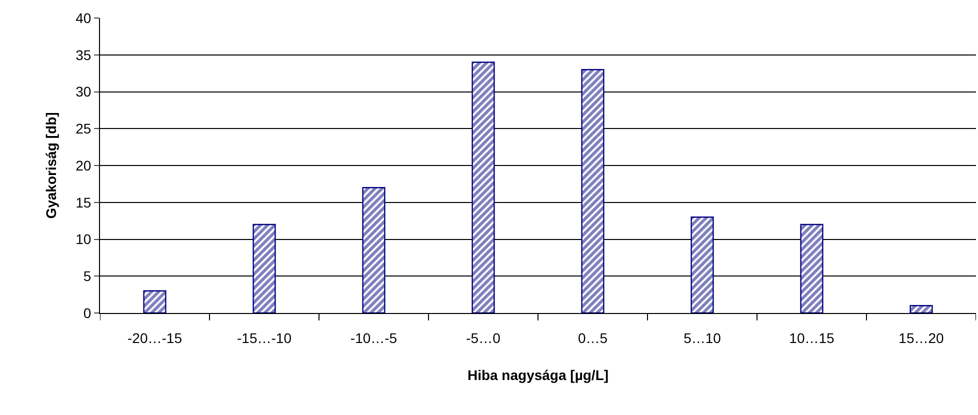  Describe the element at coordinates (812, 338) in the screenshot. I see `x-tick-label: 10…15` at that location.